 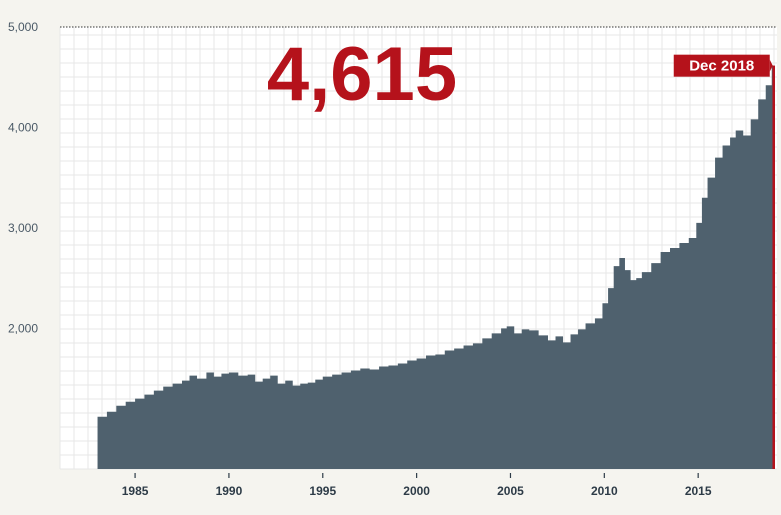 What do you see at coordinates (771, 65) in the screenshot?
I see `end-tag-pointer` at bounding box center [771, 65].